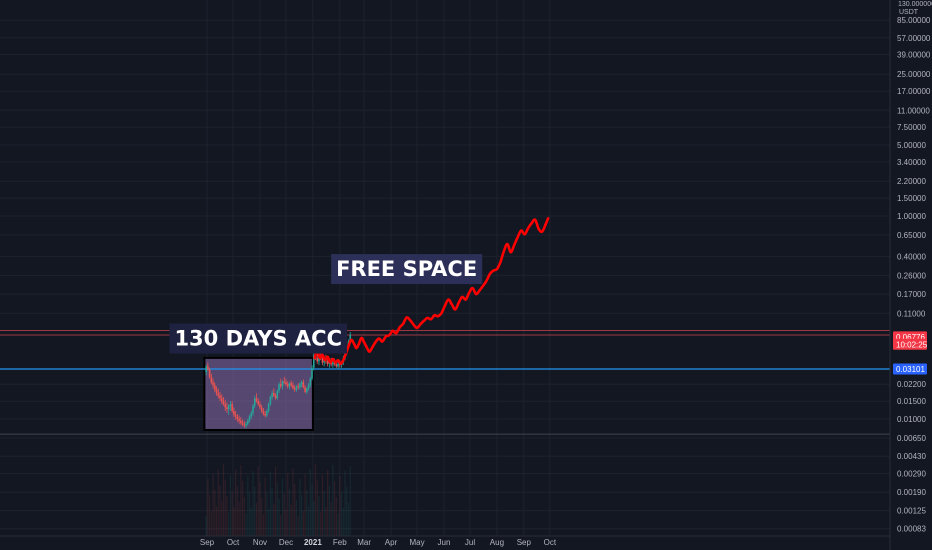 The height and width of the screenshot is (550, 932). What do you see at coordinates (258, 339) in the screenshot?
I see `annotation-text: 130 DAYS ACC` at bounding box center [258, 339].